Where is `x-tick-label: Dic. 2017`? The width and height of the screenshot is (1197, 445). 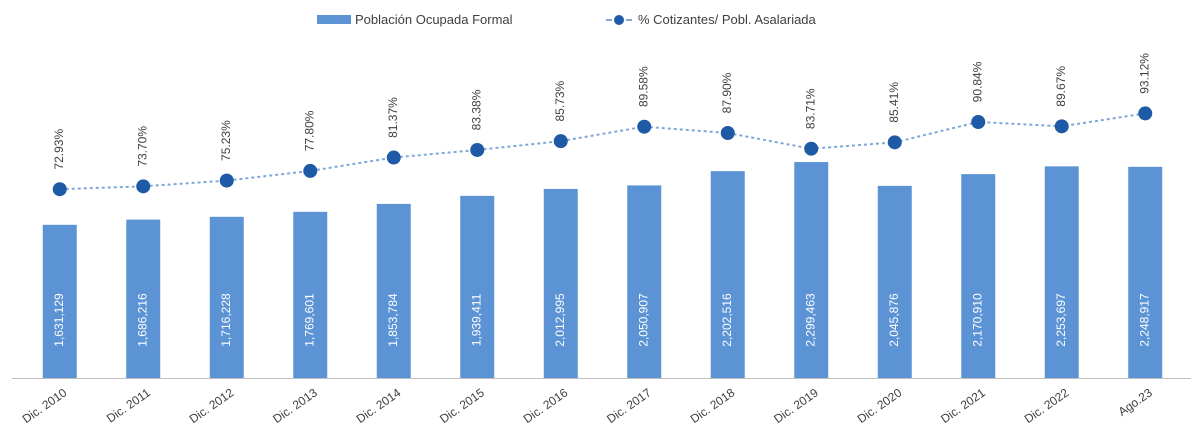 x-tick-label: Dic. 2017 is located at coordinates (629, 405).